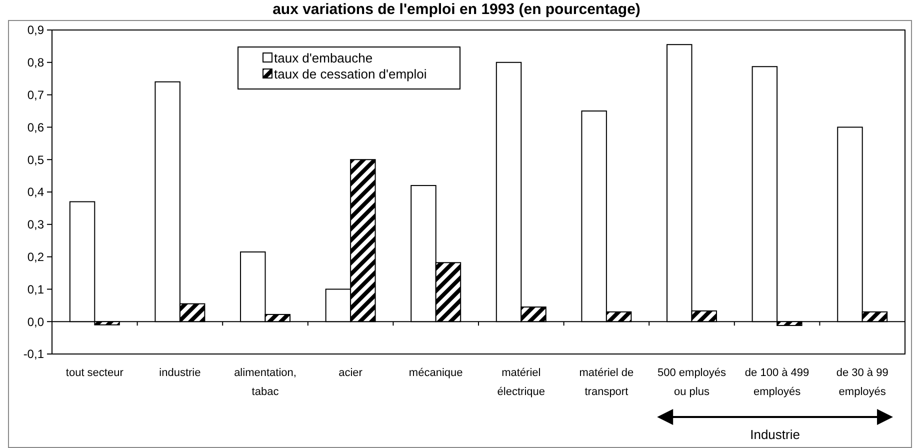  What do you see at coordinates (35, 30) in the screenshot?
I see `y-tick-label: 0,9` at bounding box center [35, 30].